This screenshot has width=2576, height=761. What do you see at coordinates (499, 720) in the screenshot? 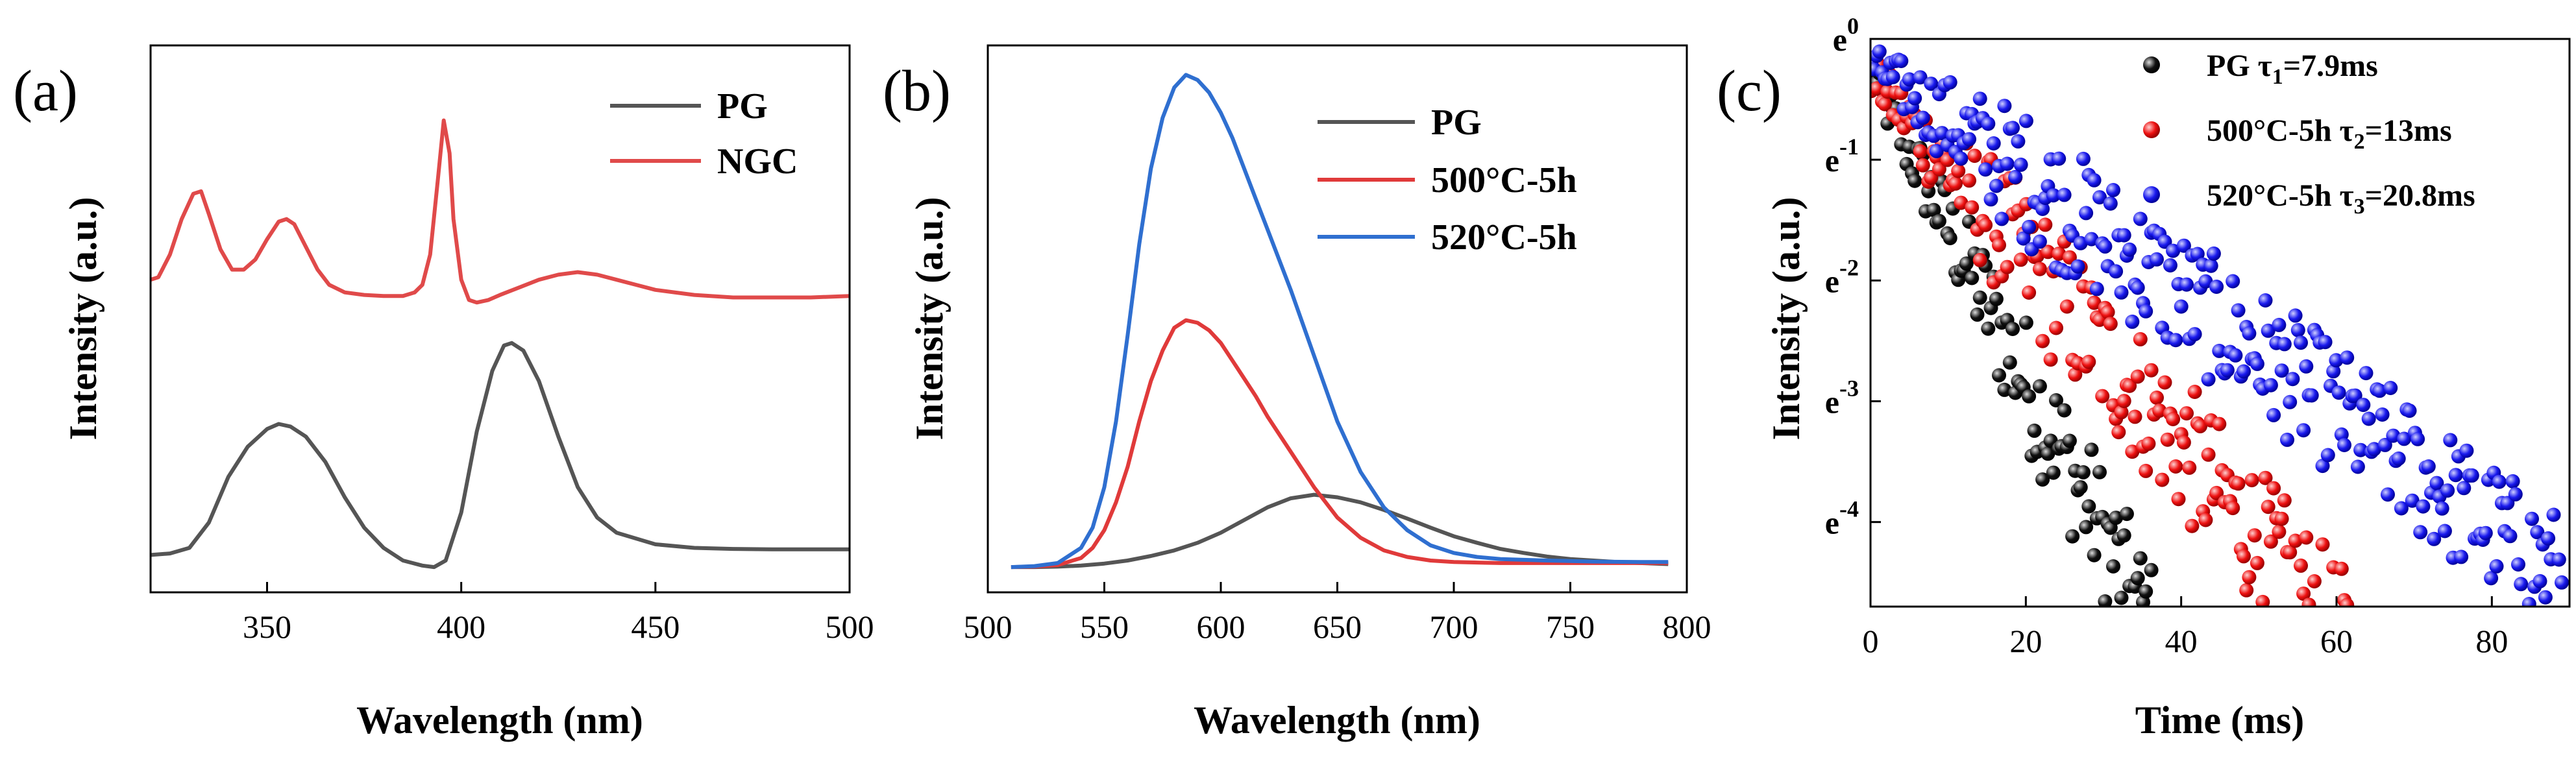
I see `panel-a-xlabel: Wavelength (nm)` at bounding box center [499, 720].